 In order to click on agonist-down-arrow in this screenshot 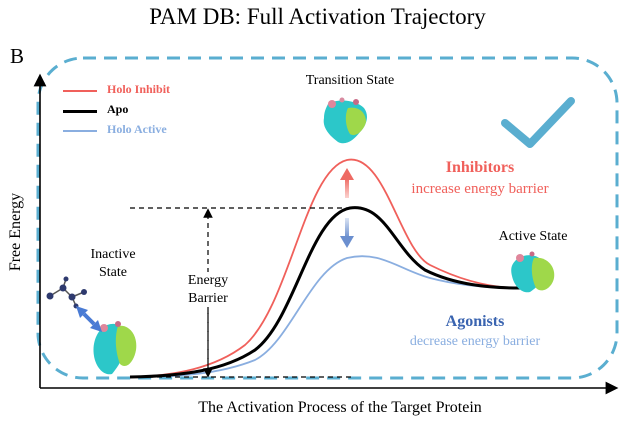, I will do `click(347, 233)`.